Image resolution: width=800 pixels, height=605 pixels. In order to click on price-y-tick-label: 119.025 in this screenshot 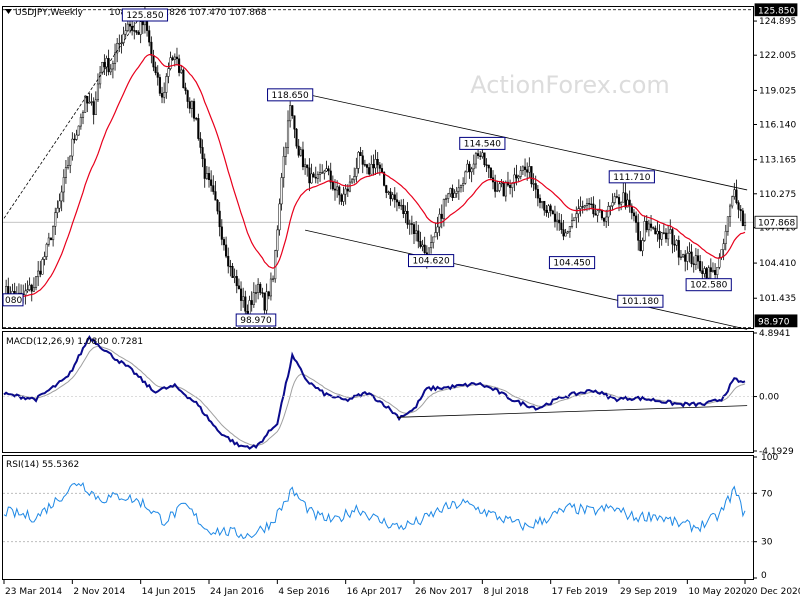, I will do `click(777, 91)`.